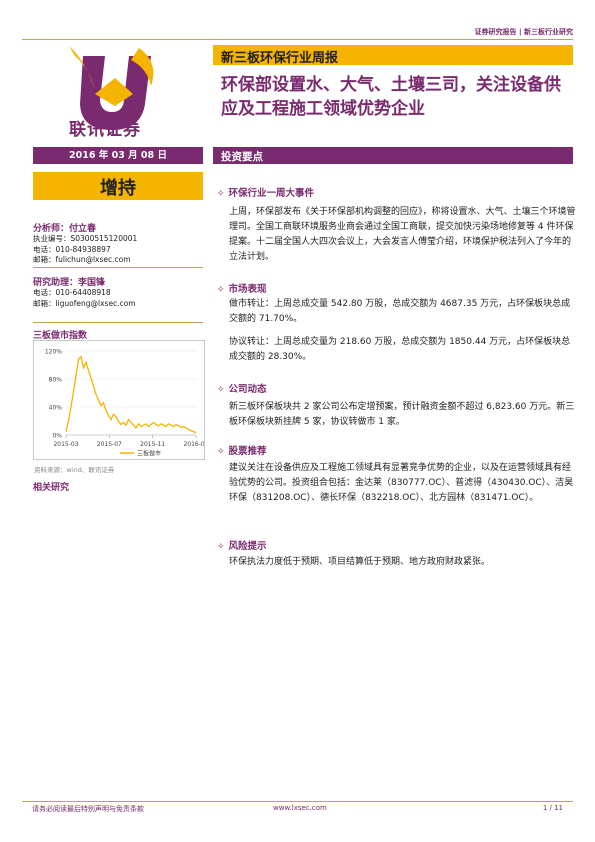 This screenshot has height=842, width=595. What do you see at coordinates (69, 283) in the screenshot?
I see `assistant-name: 研究助理：李国锋` at bounding box center [69, 283].